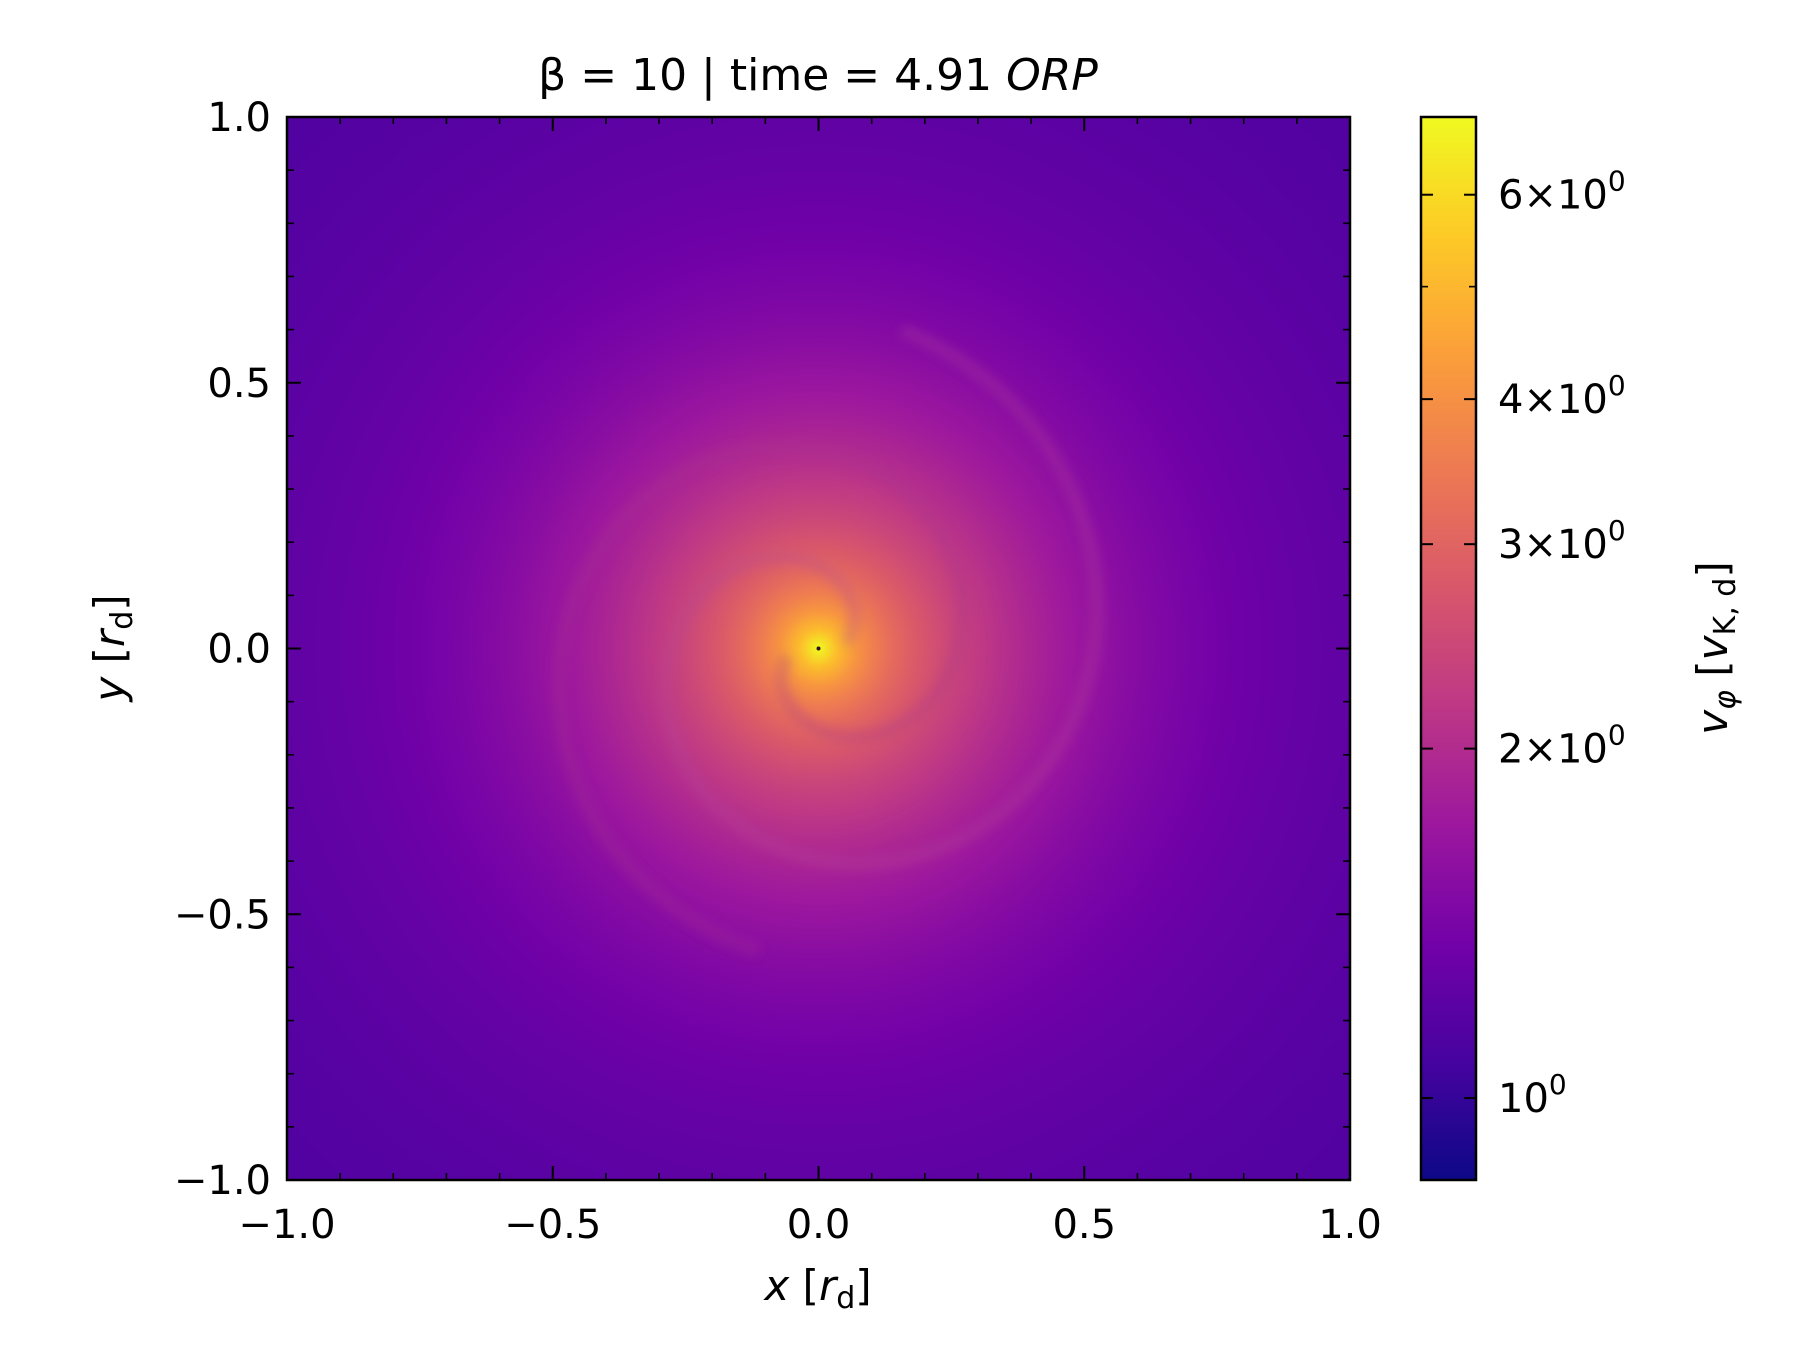 The width and height of the screenshot is (1800, 1350). Describe the element at coordinates (1532, 1095) in the screenshot. I see `colorbar-tick-label: 100` at that location.